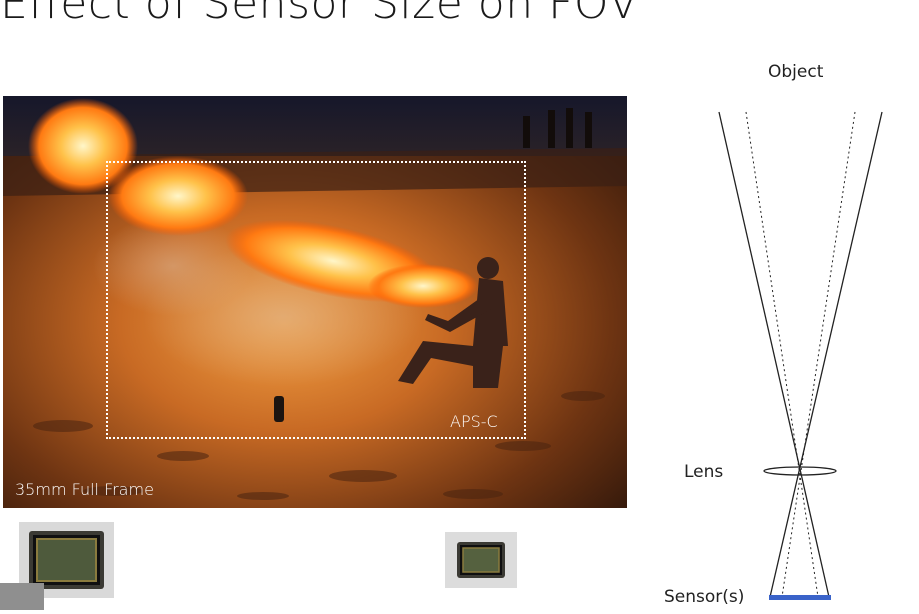 The width and height of the screenshot is (919, 614). I want to click on corner-thumbnail, so click(22, 596).